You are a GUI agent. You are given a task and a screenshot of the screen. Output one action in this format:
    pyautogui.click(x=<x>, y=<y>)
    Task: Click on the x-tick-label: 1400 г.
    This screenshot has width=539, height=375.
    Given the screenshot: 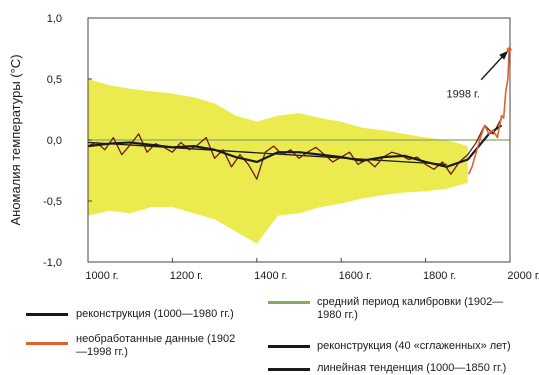 What is the action you would take?
    pyautogui.click(x=270, y=276)
    